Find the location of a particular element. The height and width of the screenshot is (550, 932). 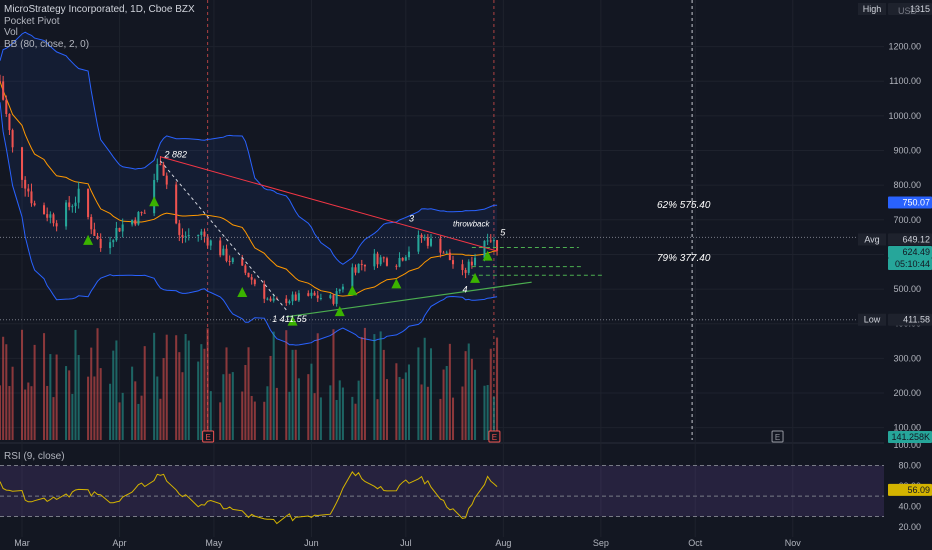

rsi-line is located at coordinates (249, 498).